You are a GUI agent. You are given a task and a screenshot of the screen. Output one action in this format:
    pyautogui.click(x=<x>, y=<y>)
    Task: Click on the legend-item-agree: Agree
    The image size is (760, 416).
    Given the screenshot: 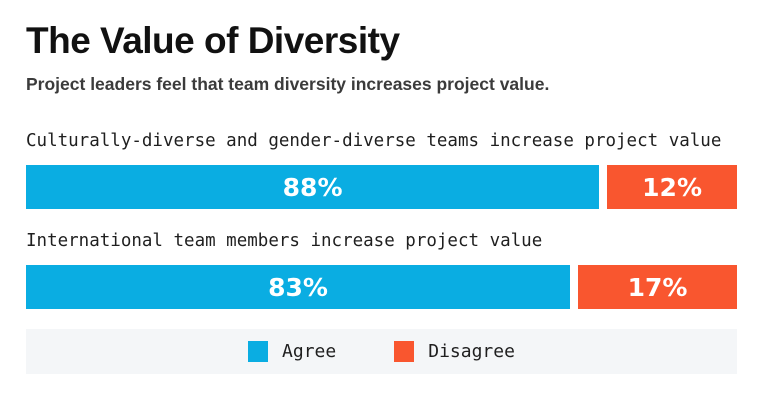 What is the action you would take?
    pyautogui.click(x=292, y=351)
    